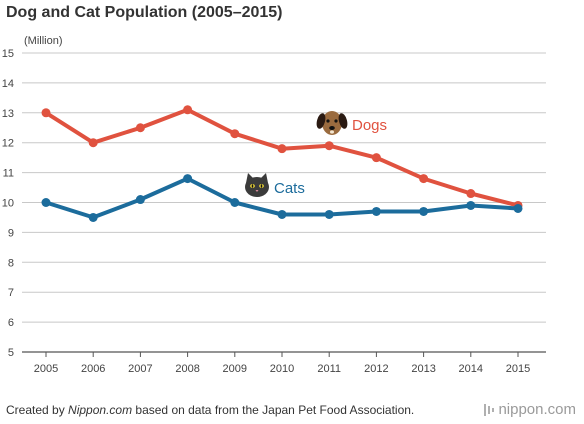 This screenshot has height=424, width=584. Describe the element at coordinates (8, 174) in the screenshot. I see `y-tick-label: 11` at that location.